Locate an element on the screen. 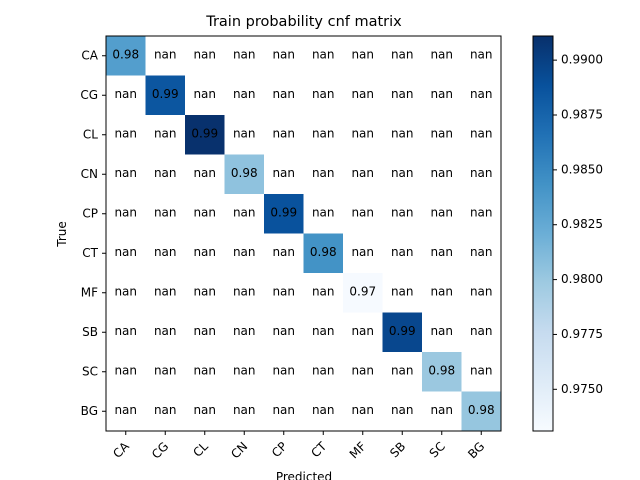 This screenshot has height=480, width=640. matrix-cell-bg-bg is located at coordinates (481, 411).